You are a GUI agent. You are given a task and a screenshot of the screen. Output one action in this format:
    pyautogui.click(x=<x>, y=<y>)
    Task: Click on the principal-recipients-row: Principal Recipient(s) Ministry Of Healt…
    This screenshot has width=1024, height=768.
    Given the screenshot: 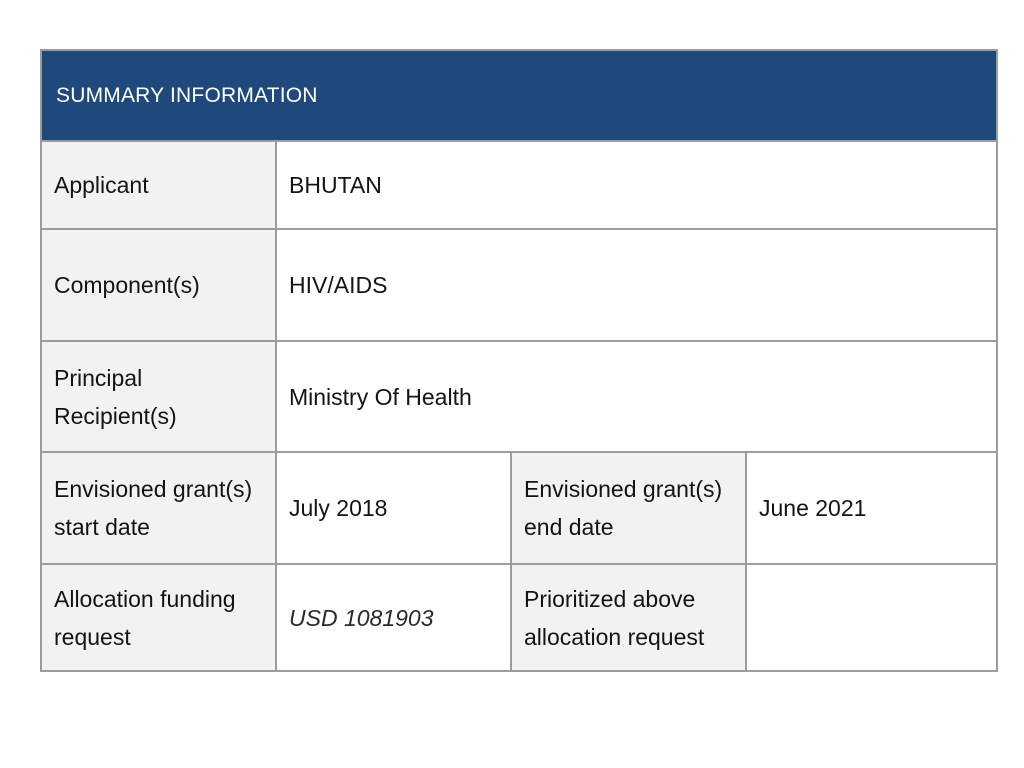 What is the action you would take?
    pyautogui.click(x=519, y=396)
    